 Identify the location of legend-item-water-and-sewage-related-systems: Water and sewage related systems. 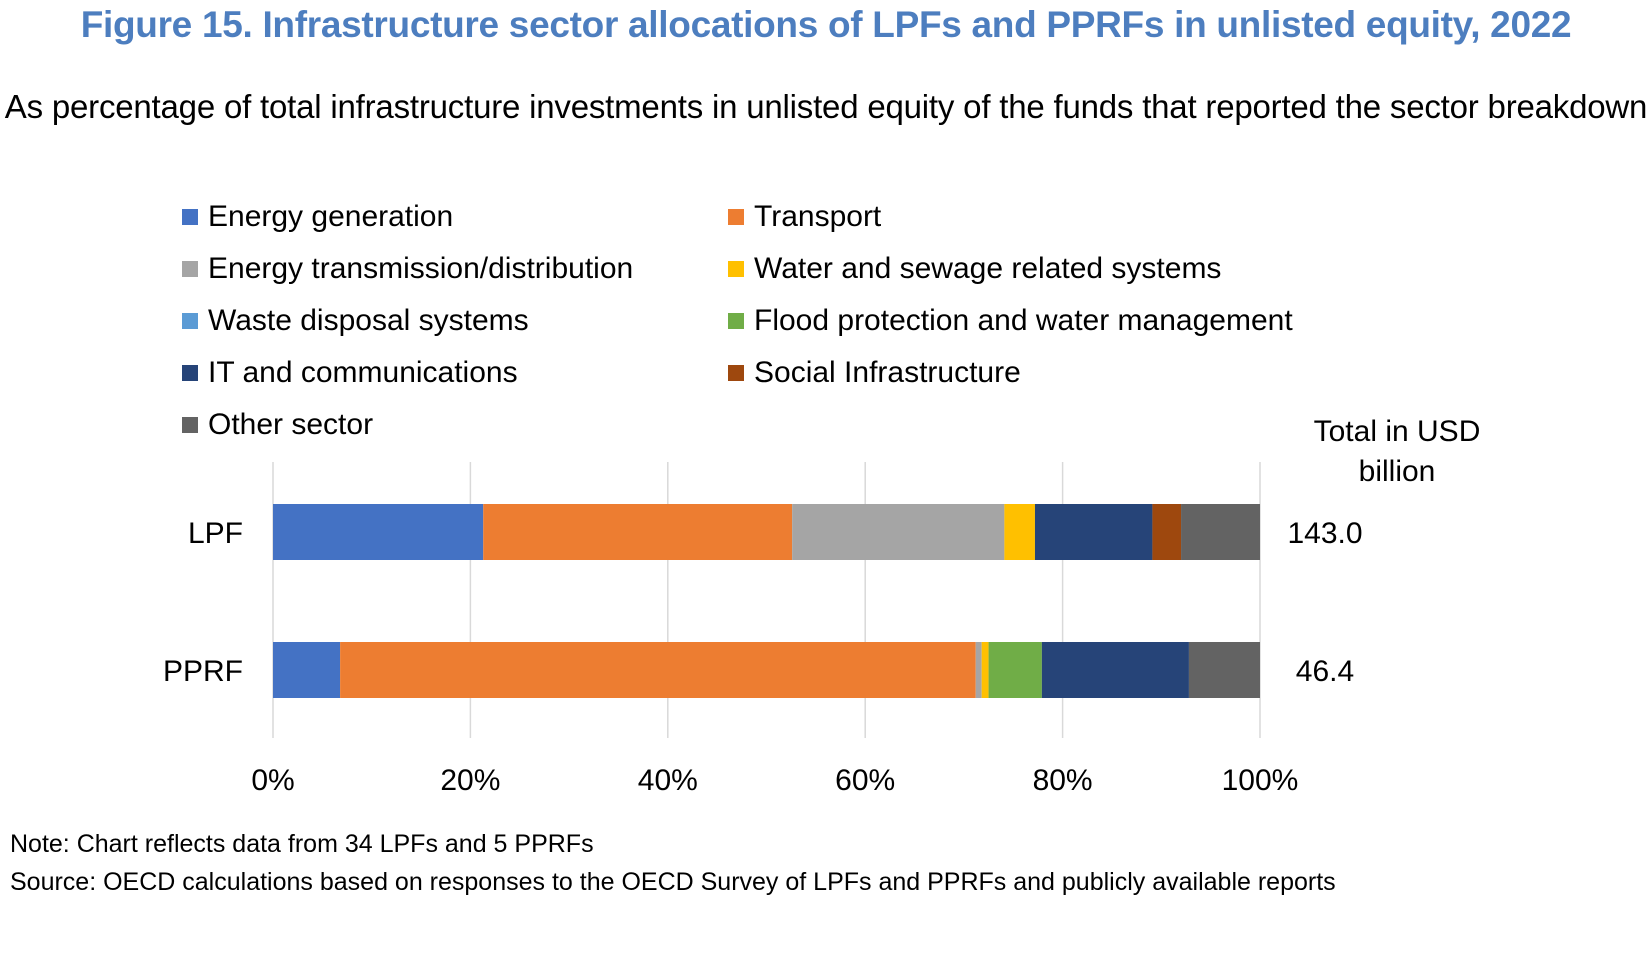
(974, 269).